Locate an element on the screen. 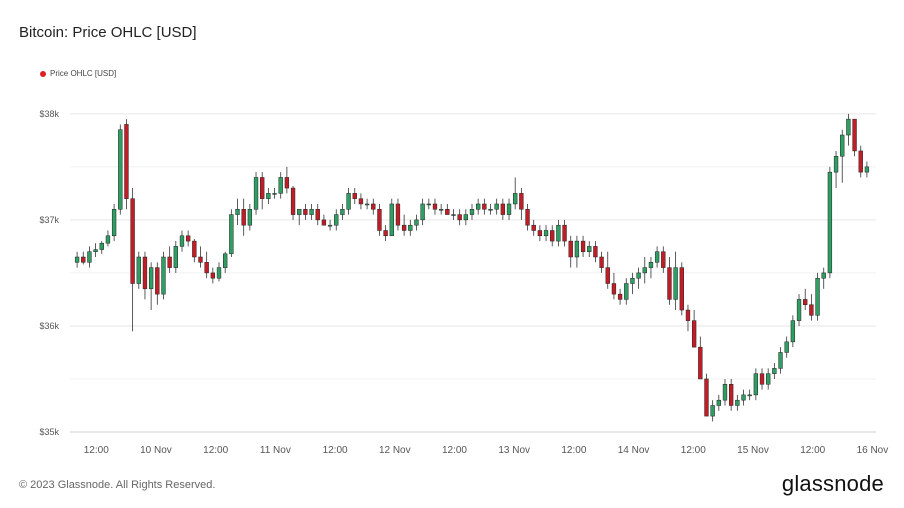 This screenshot has height=508, width=904. legend-dot-icon is located at coordinates (43, 73).